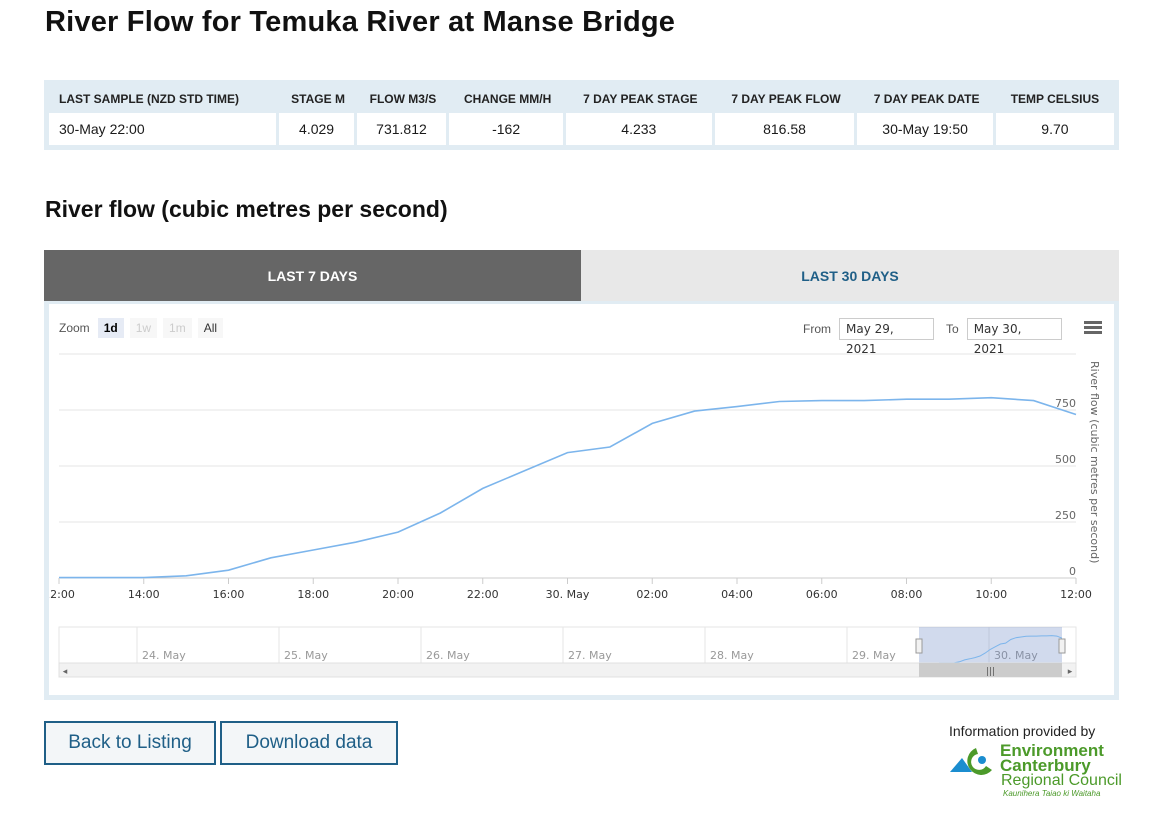 The height and width of the screenshot is (837, 1163). I want to click on navigator-label: 28. May, so click(732, 655).